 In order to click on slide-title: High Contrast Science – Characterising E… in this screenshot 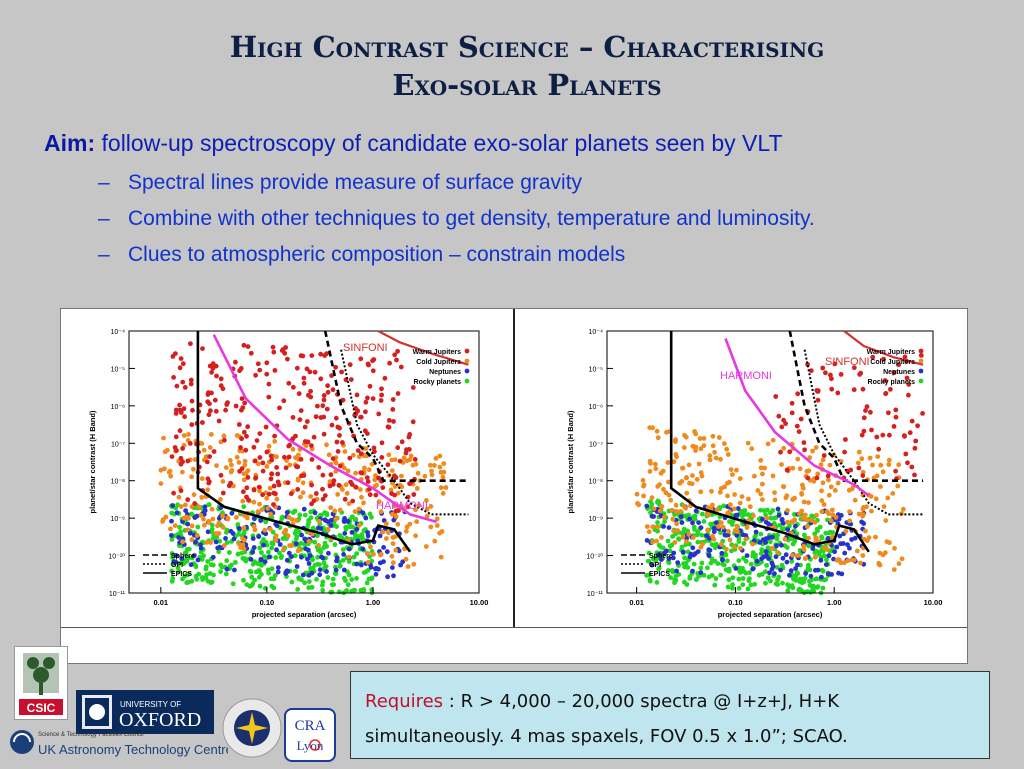, I will do `click(512, 66)`.